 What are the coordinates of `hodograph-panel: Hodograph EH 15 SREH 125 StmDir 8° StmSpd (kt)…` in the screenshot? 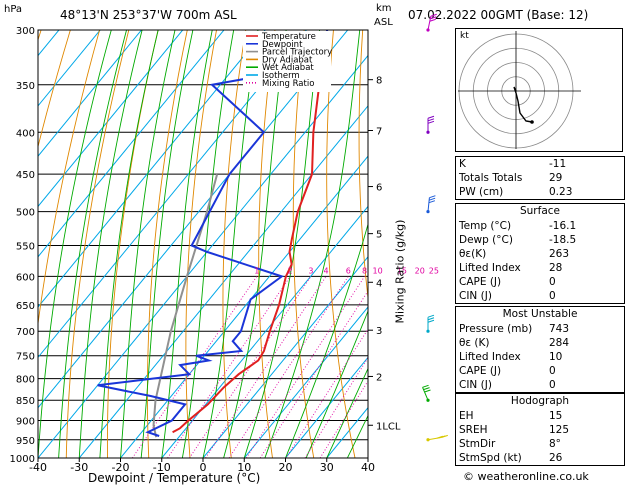 It's located at (540, 429).